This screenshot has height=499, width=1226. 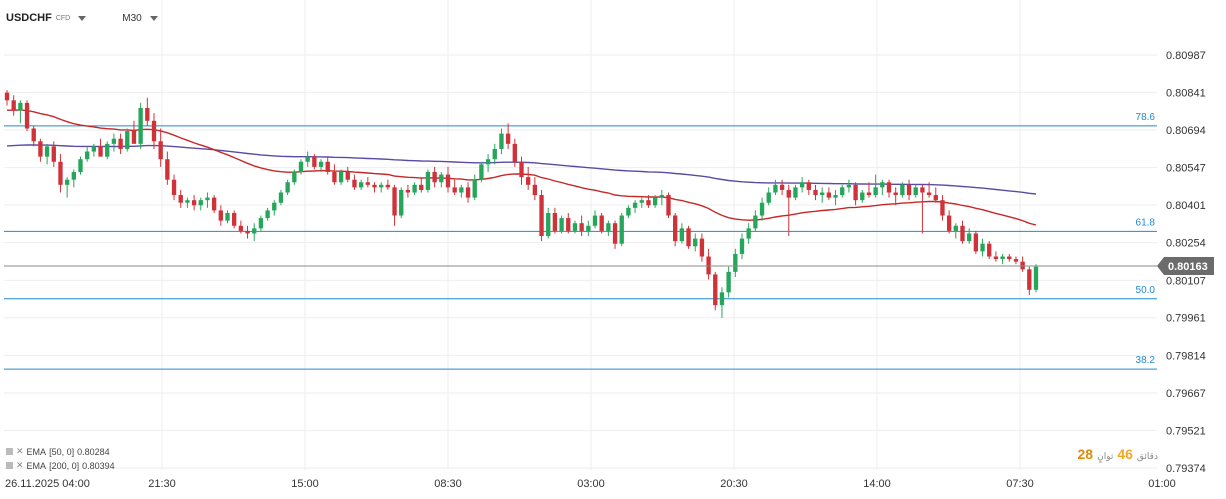 I want to click on legend-ema-200: ✕ EMA [200, 0] 0.80394, so click(x=60, y=465).